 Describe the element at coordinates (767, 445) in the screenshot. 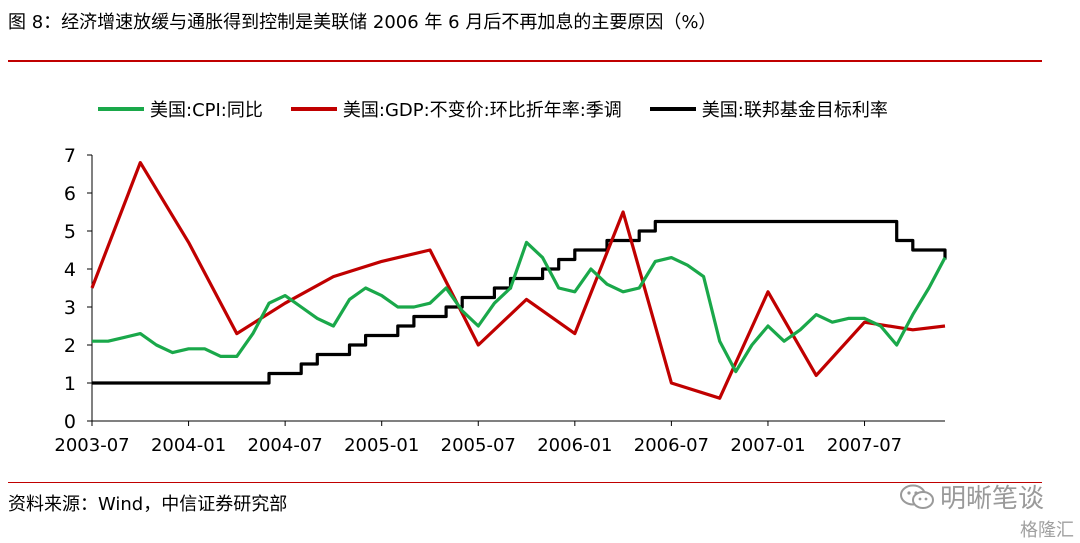

I see `x-tick-label: 2007-01` at that location.